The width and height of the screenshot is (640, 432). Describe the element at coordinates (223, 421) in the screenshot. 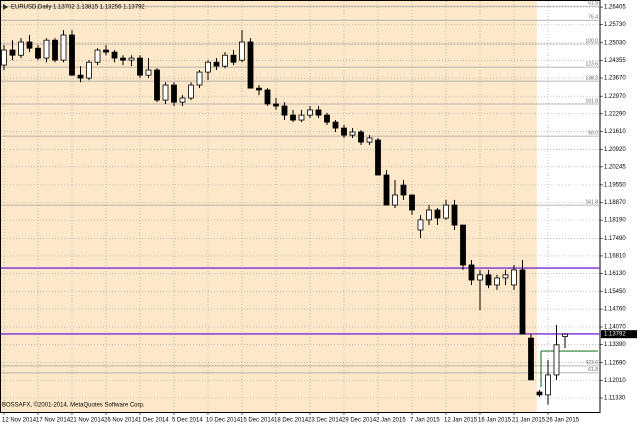

I see `x-tick-label: 10 Dec 2014` at that location.